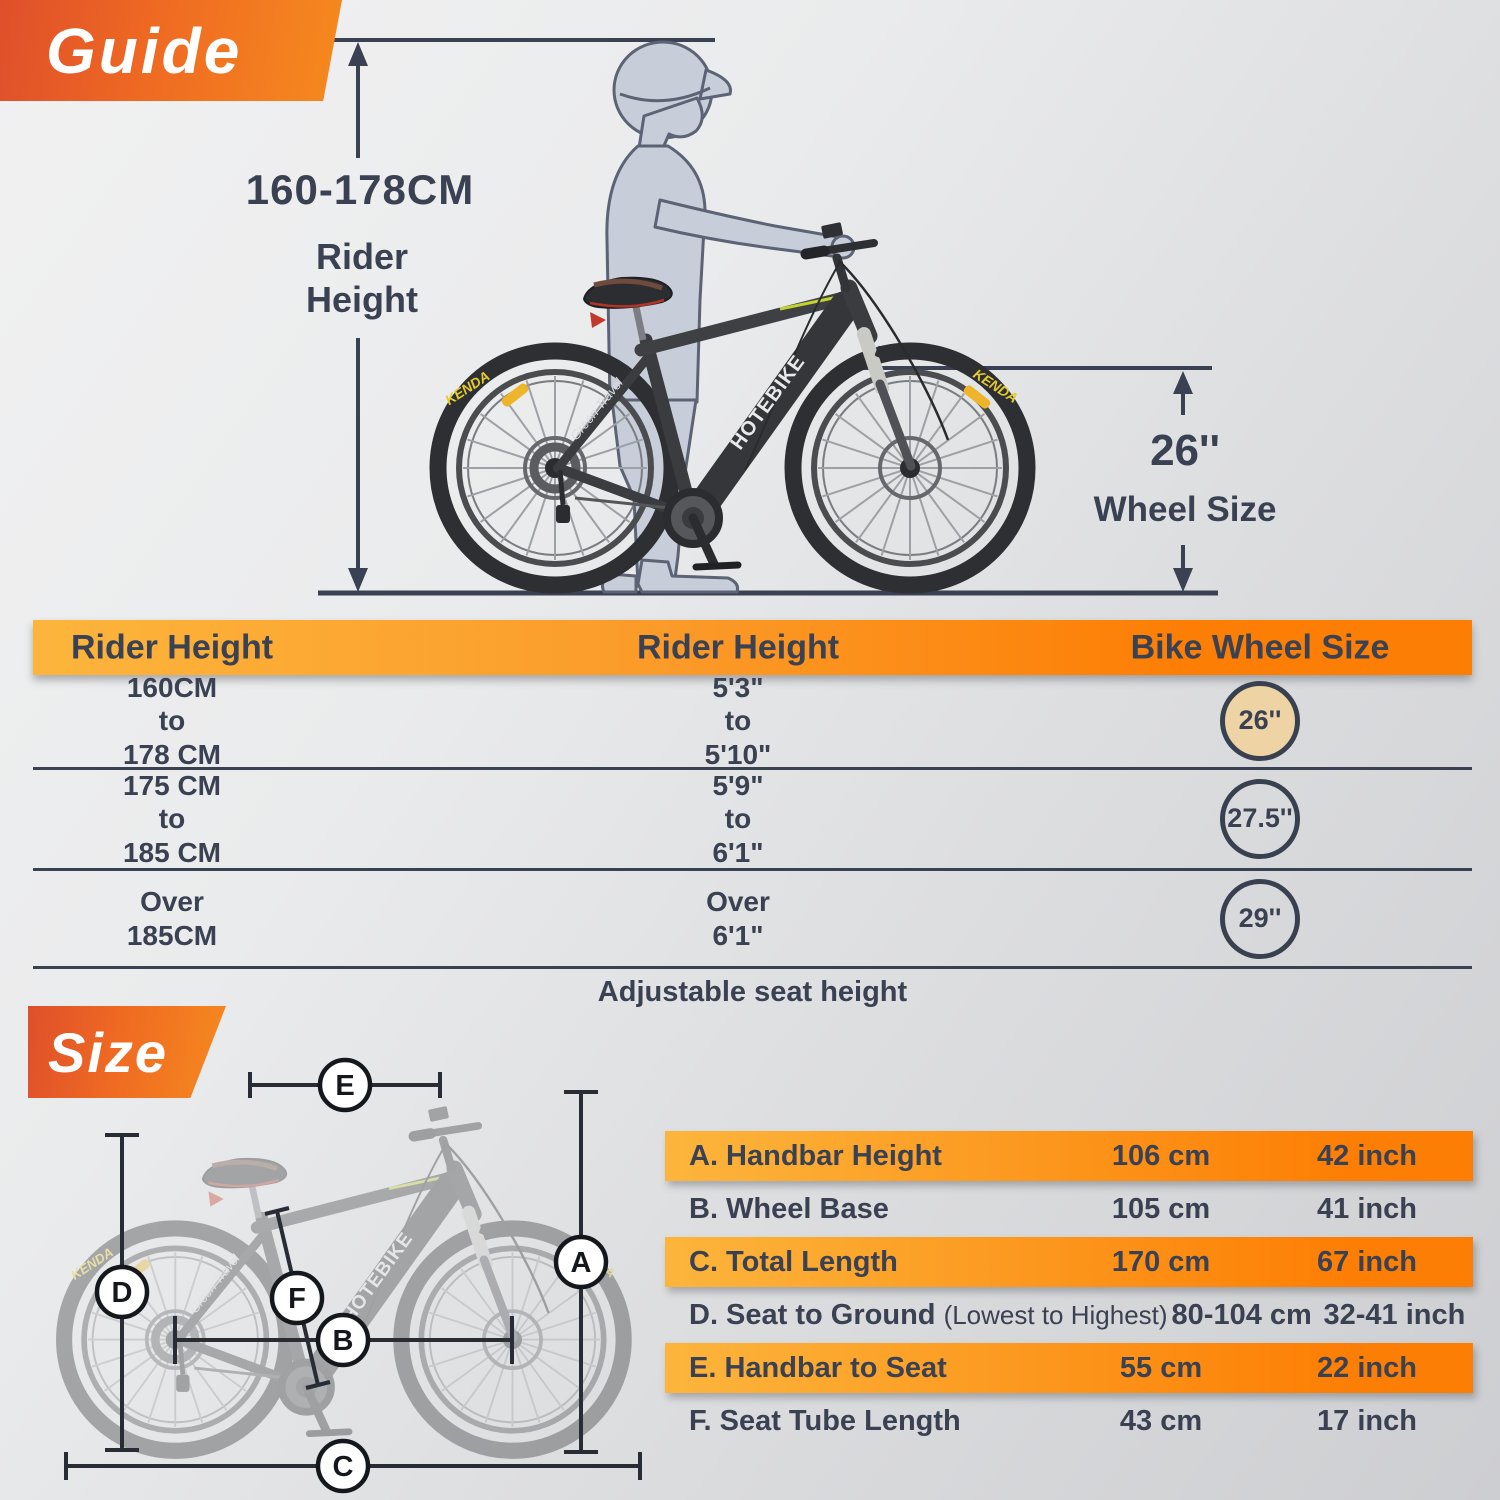 The image size is (1500, 1500). I want to click on dimension-cm: 55 cm, so click(1161, 1367).